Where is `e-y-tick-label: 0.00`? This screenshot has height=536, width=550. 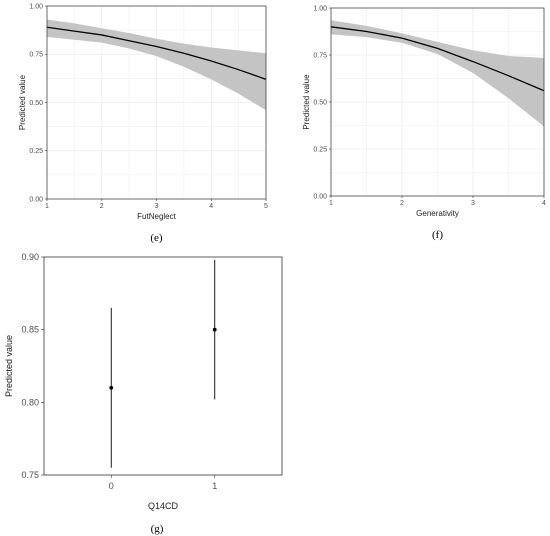 e-y-tick-label: 0.00 is located at coordinates (36, 199).